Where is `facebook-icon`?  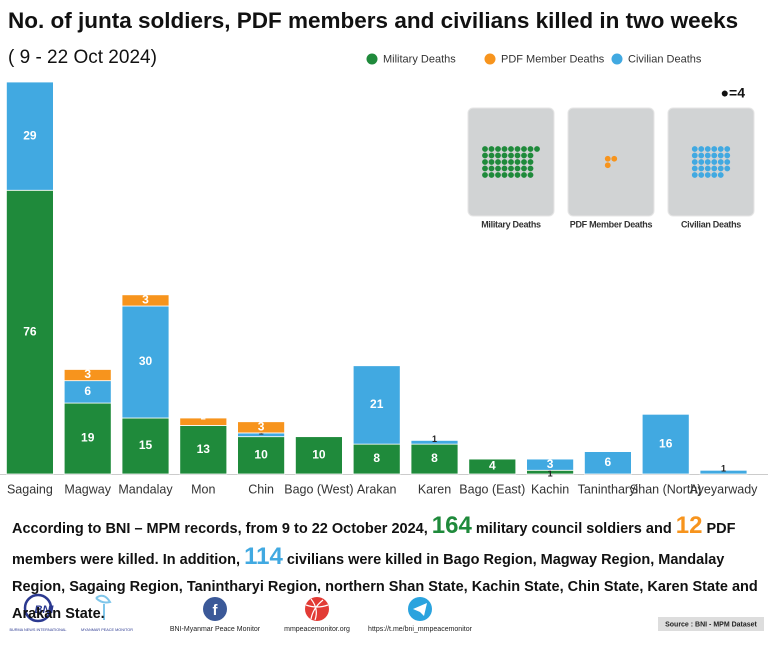 facebook-icon is located at coordinates (215, 609).